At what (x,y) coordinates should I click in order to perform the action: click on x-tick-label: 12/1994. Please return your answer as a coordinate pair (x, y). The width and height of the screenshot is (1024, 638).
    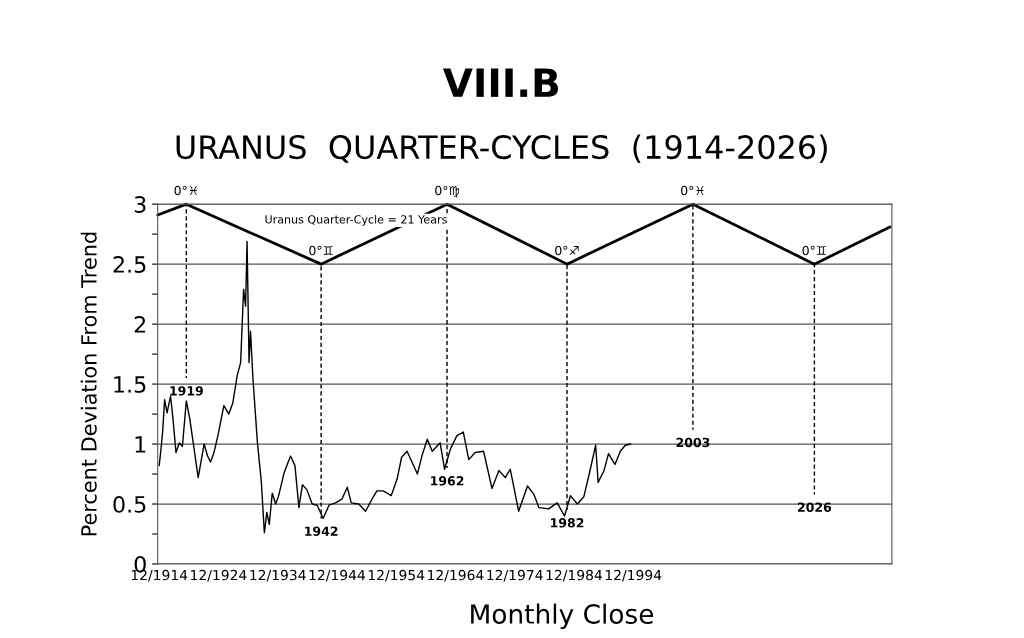
    Looking at the image, I should click on (633, 575).